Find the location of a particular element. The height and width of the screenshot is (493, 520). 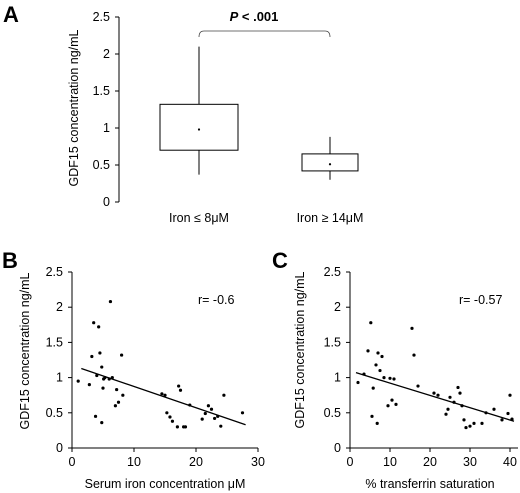

panel-b-y-tick-label: 2 is located at coordinates (59, 307).